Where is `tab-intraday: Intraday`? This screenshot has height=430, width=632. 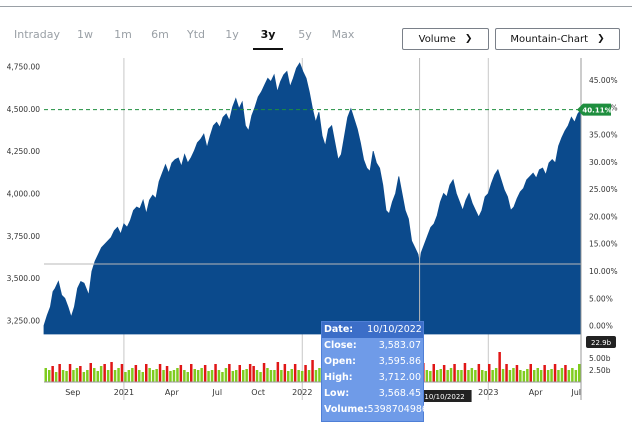 tab-intraday: Intraday is located at coordinates (37, 34).